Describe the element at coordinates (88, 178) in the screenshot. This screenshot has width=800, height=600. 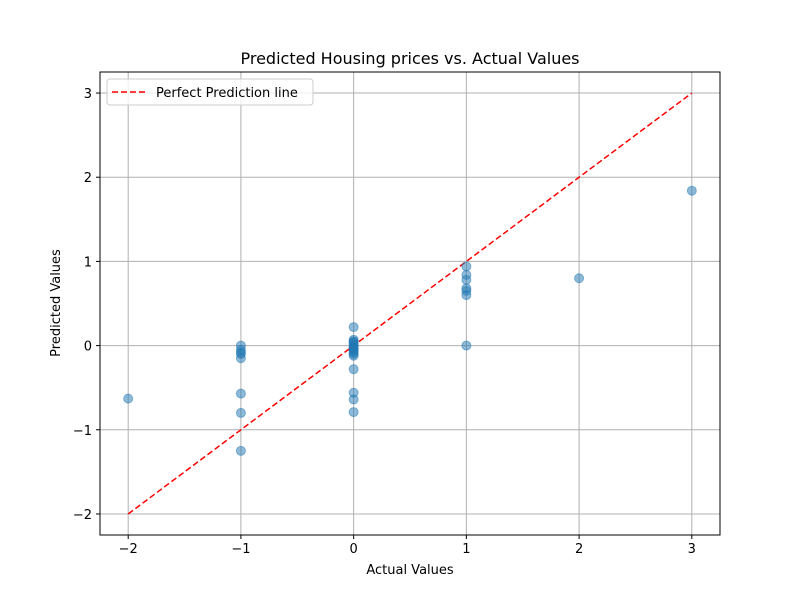
I see `y-tick-label: 2` at that location.